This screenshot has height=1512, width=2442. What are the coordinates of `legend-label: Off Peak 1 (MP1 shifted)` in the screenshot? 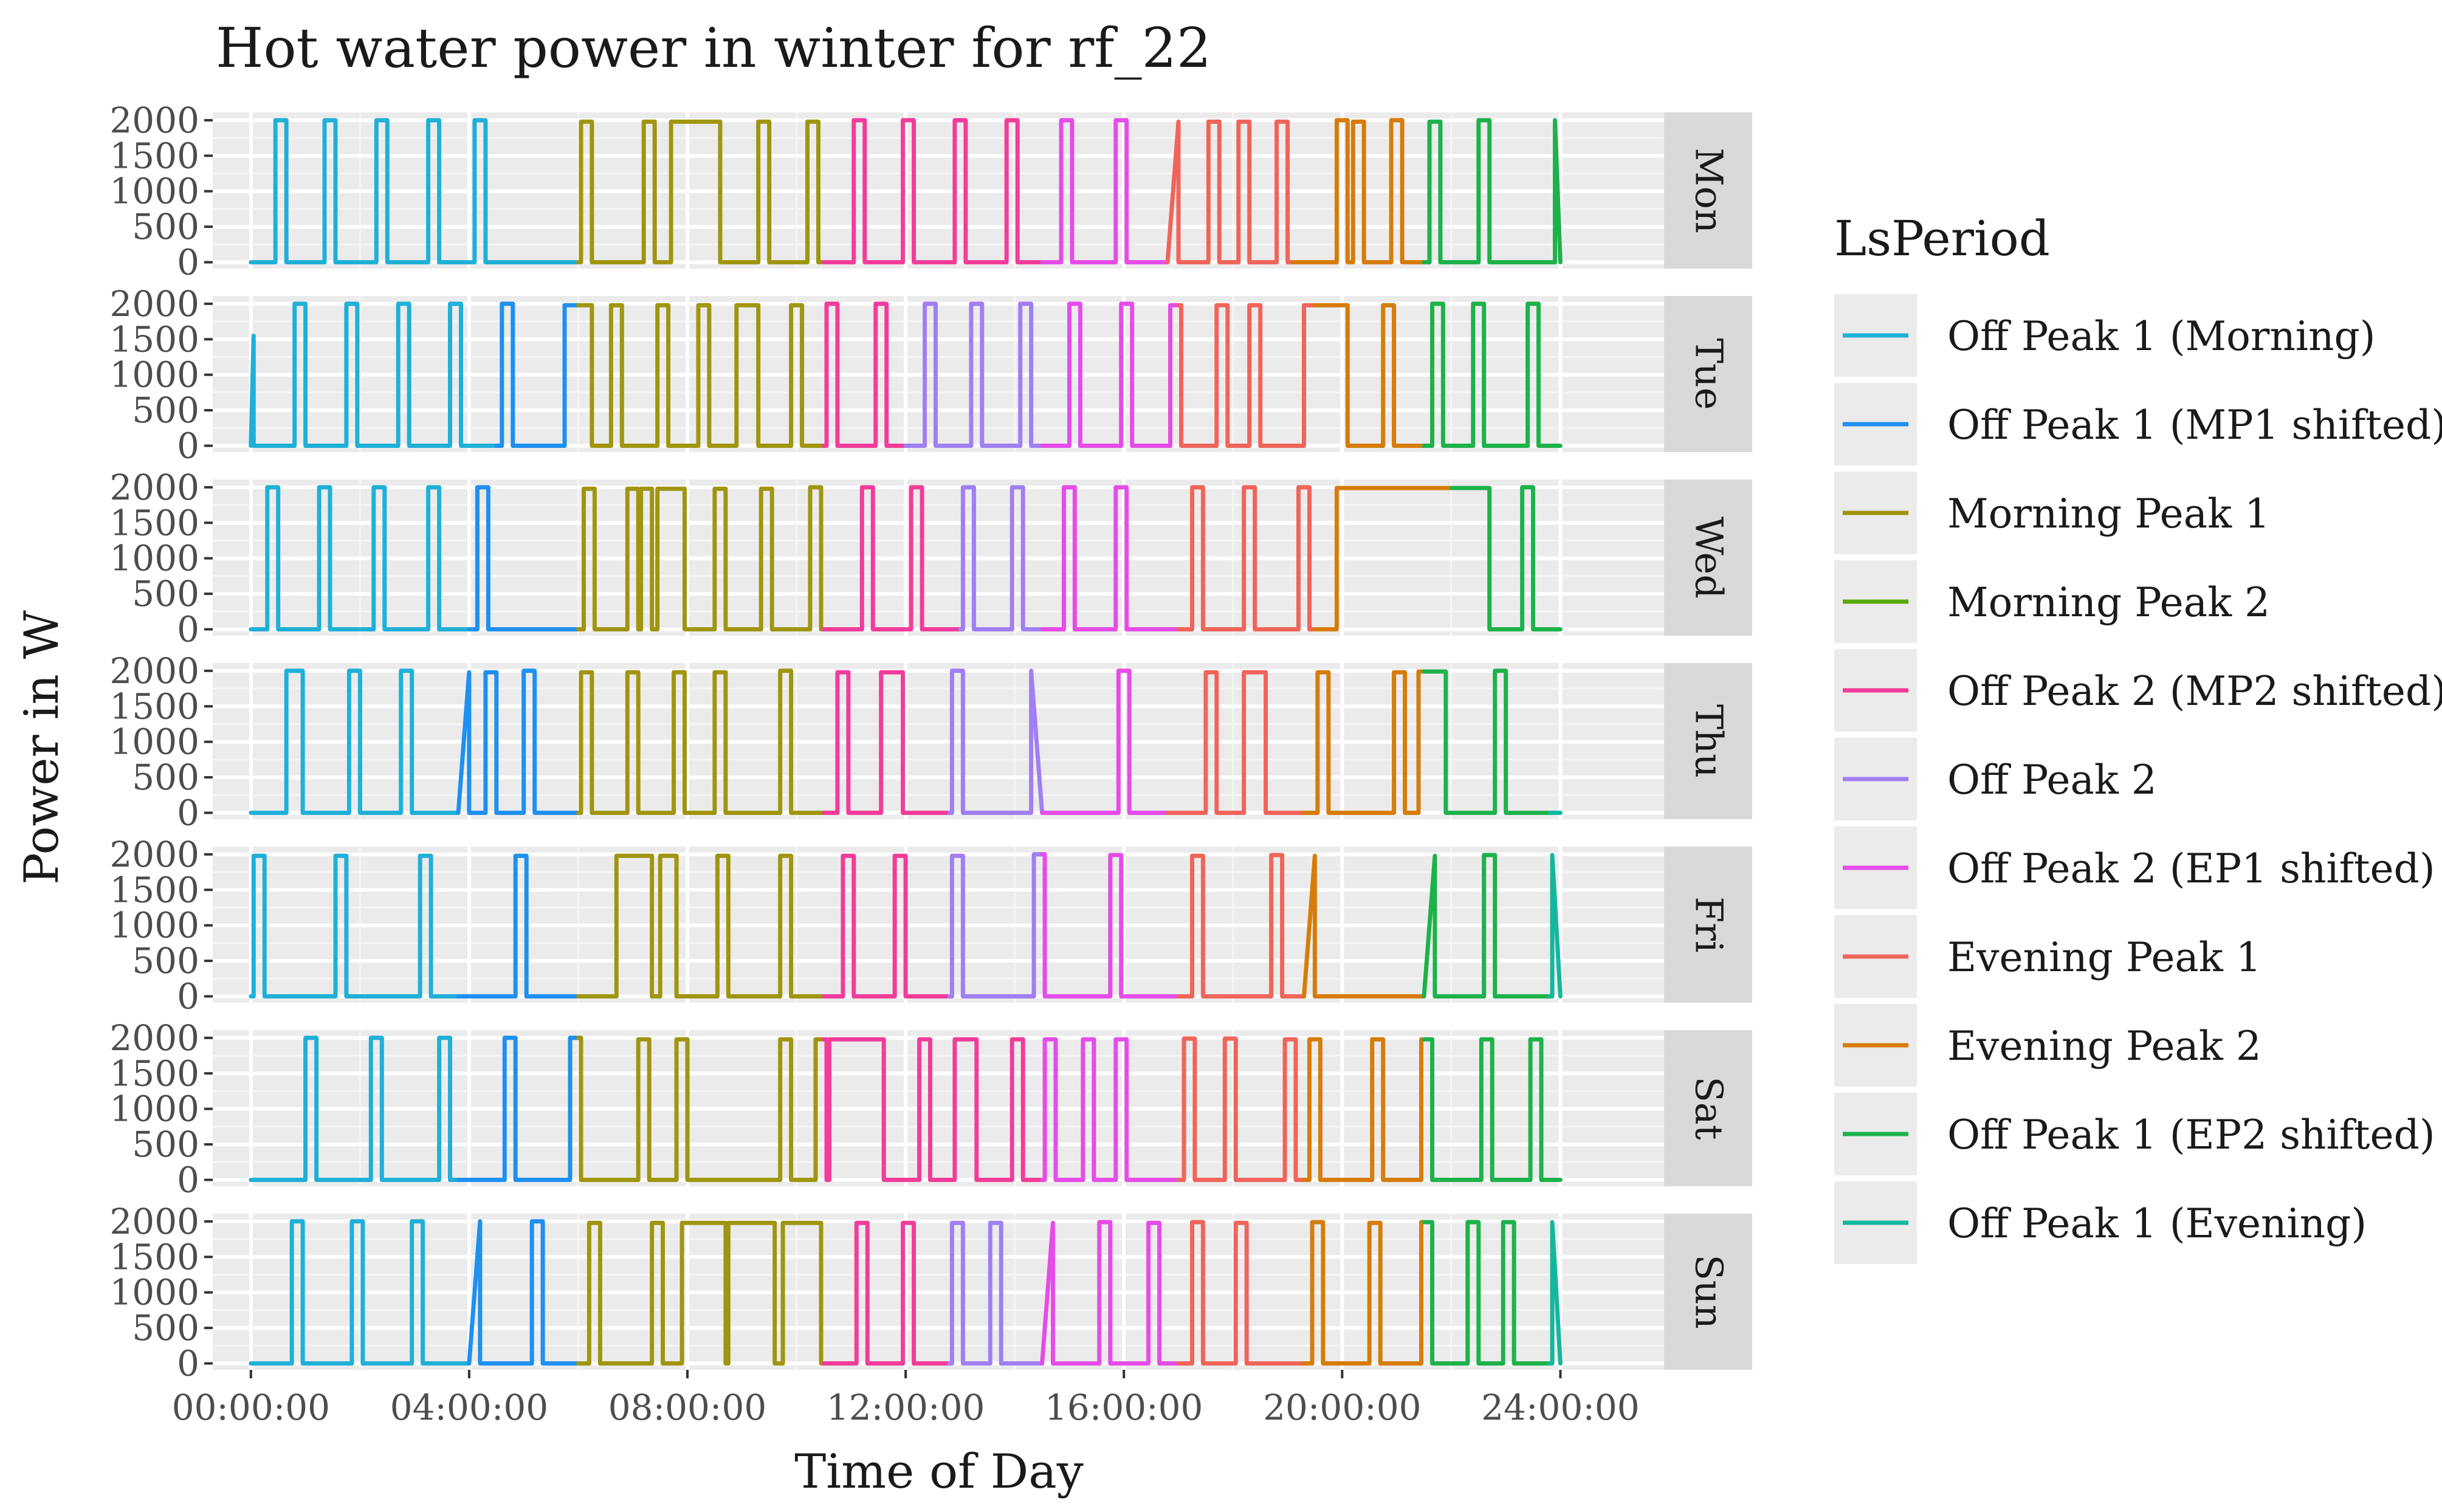 It's located at (2194, 425).